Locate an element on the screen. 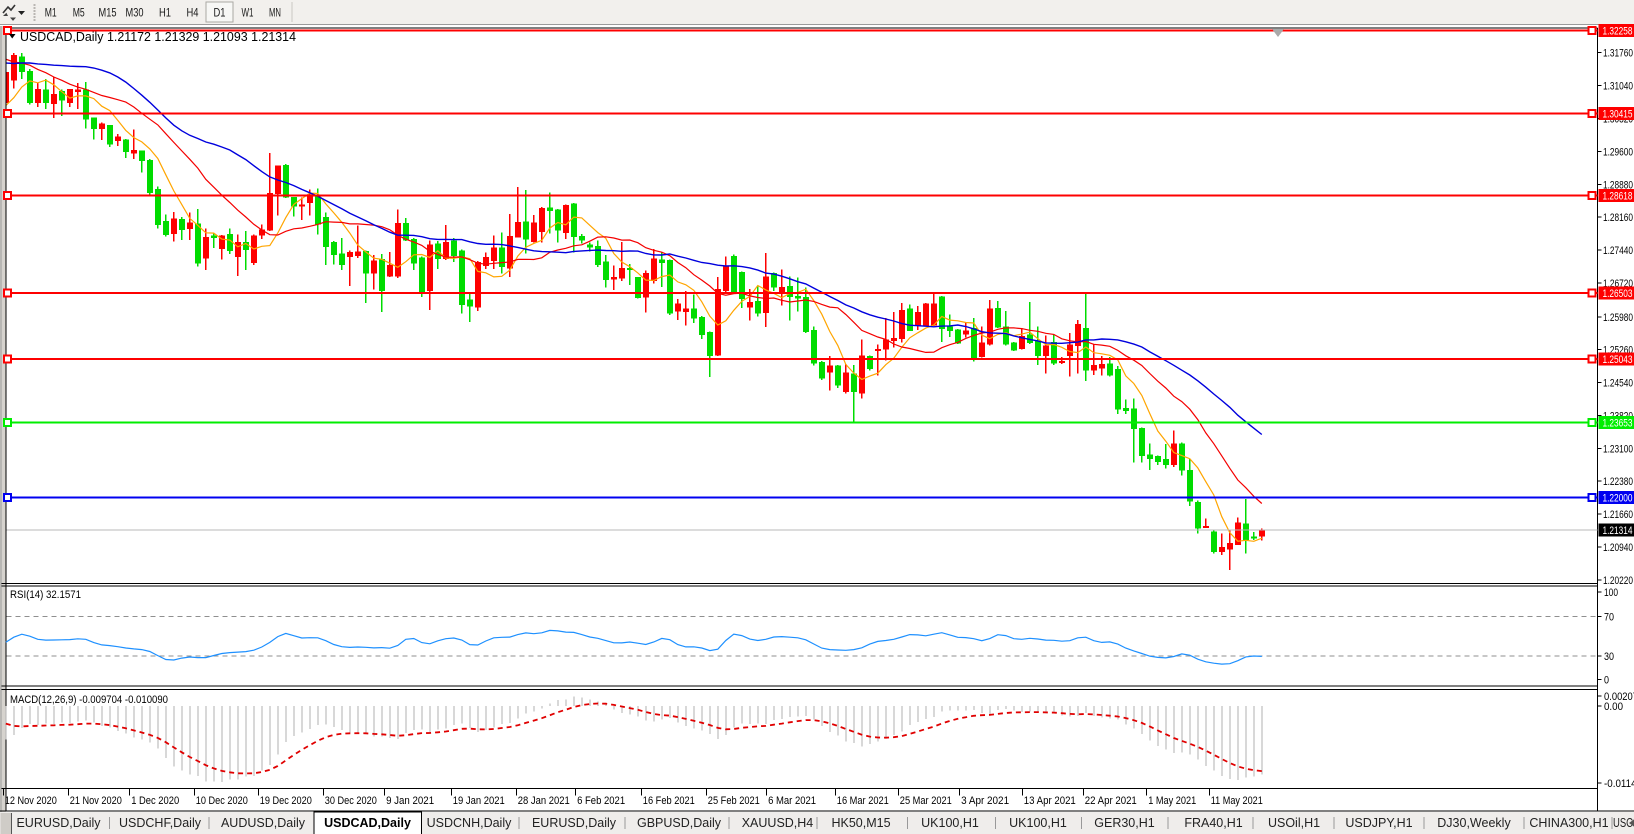  svg-text: 1 May 2021 is located at coordinates (1172, 801).